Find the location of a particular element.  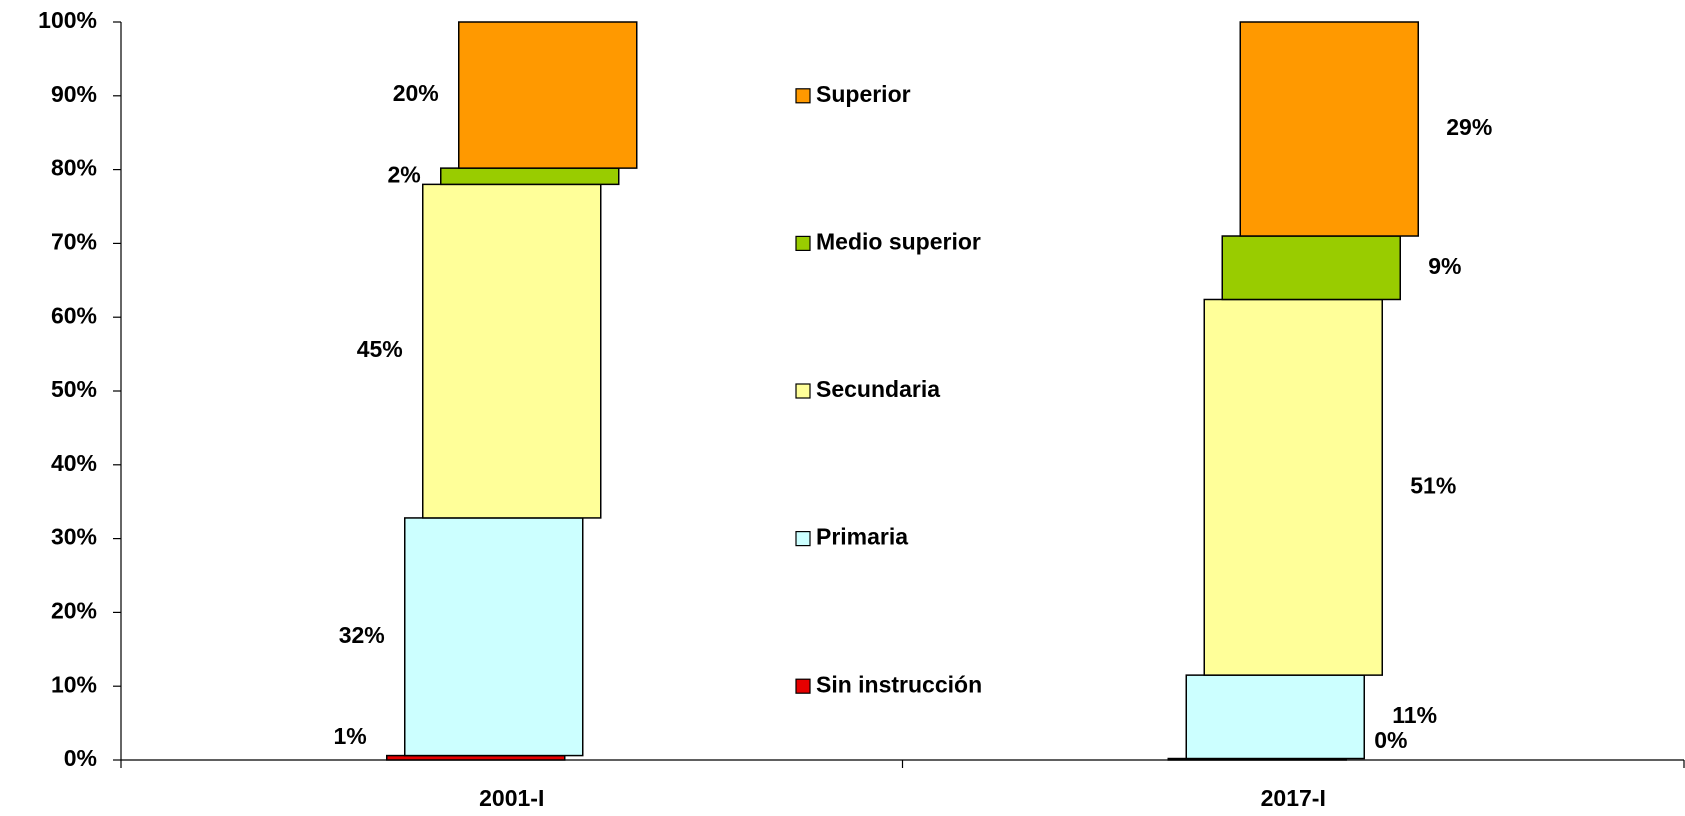

value-label: 9% is located at coordinates (1444, 266).